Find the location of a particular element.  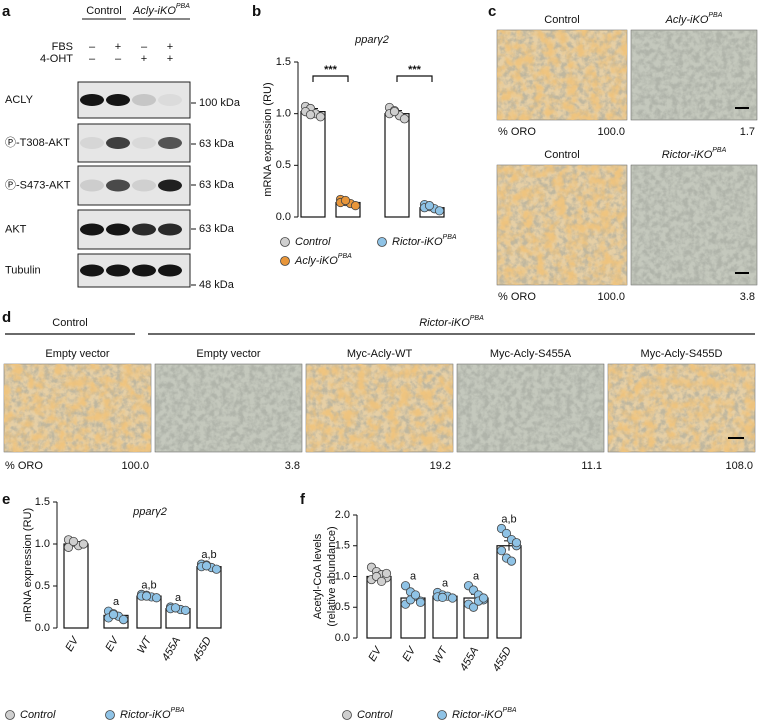

marker-label: 100 kDa is located at coordinates (220, 103).